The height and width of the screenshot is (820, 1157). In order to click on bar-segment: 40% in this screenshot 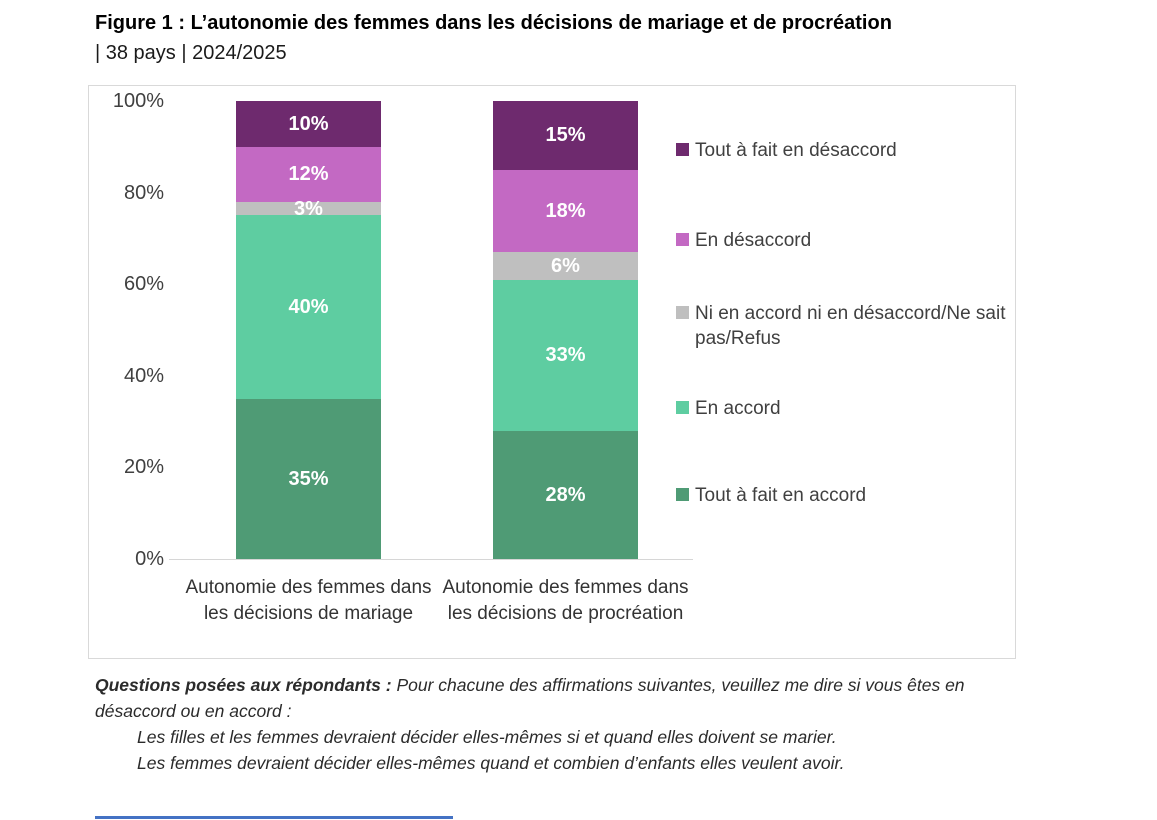, I will do `click(308, 307)`.